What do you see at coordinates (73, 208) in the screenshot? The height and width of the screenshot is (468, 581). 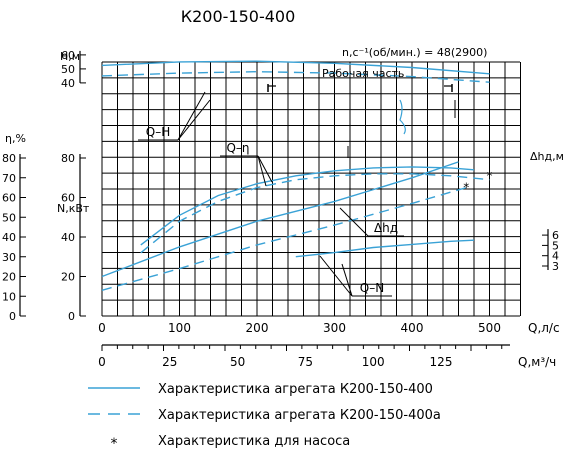 I see `n-axis-label: N,кВт` at bounding box center [73, 208].